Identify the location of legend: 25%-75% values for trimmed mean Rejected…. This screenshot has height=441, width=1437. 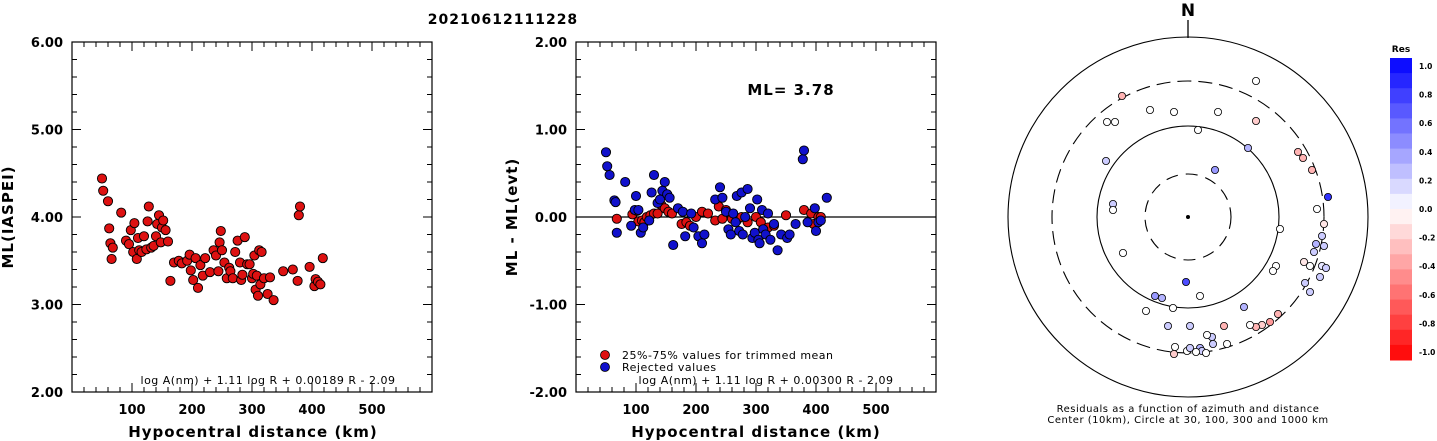
(717, 361).